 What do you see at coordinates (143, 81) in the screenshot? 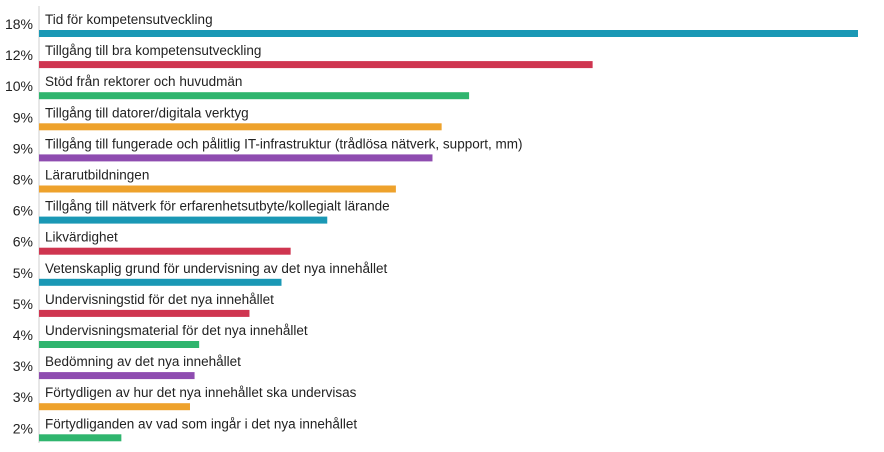
I see `bar-category-label: Stöd från rektorer och huvudmän` at bounding box center [143, 81].